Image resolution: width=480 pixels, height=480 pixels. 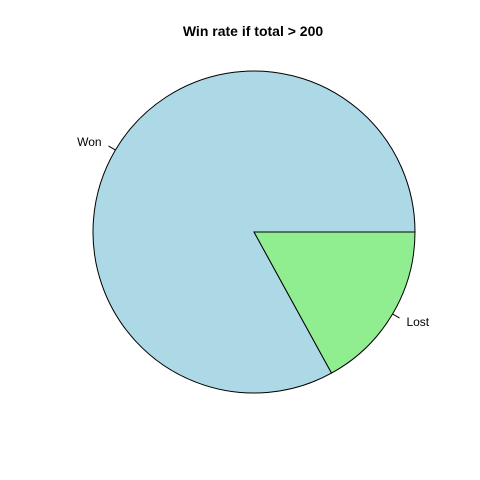 What do you see at coordinates (417, 322) in the screenshot?
I see `slice-label-lost: Lost` at bounding box center [417, 322].